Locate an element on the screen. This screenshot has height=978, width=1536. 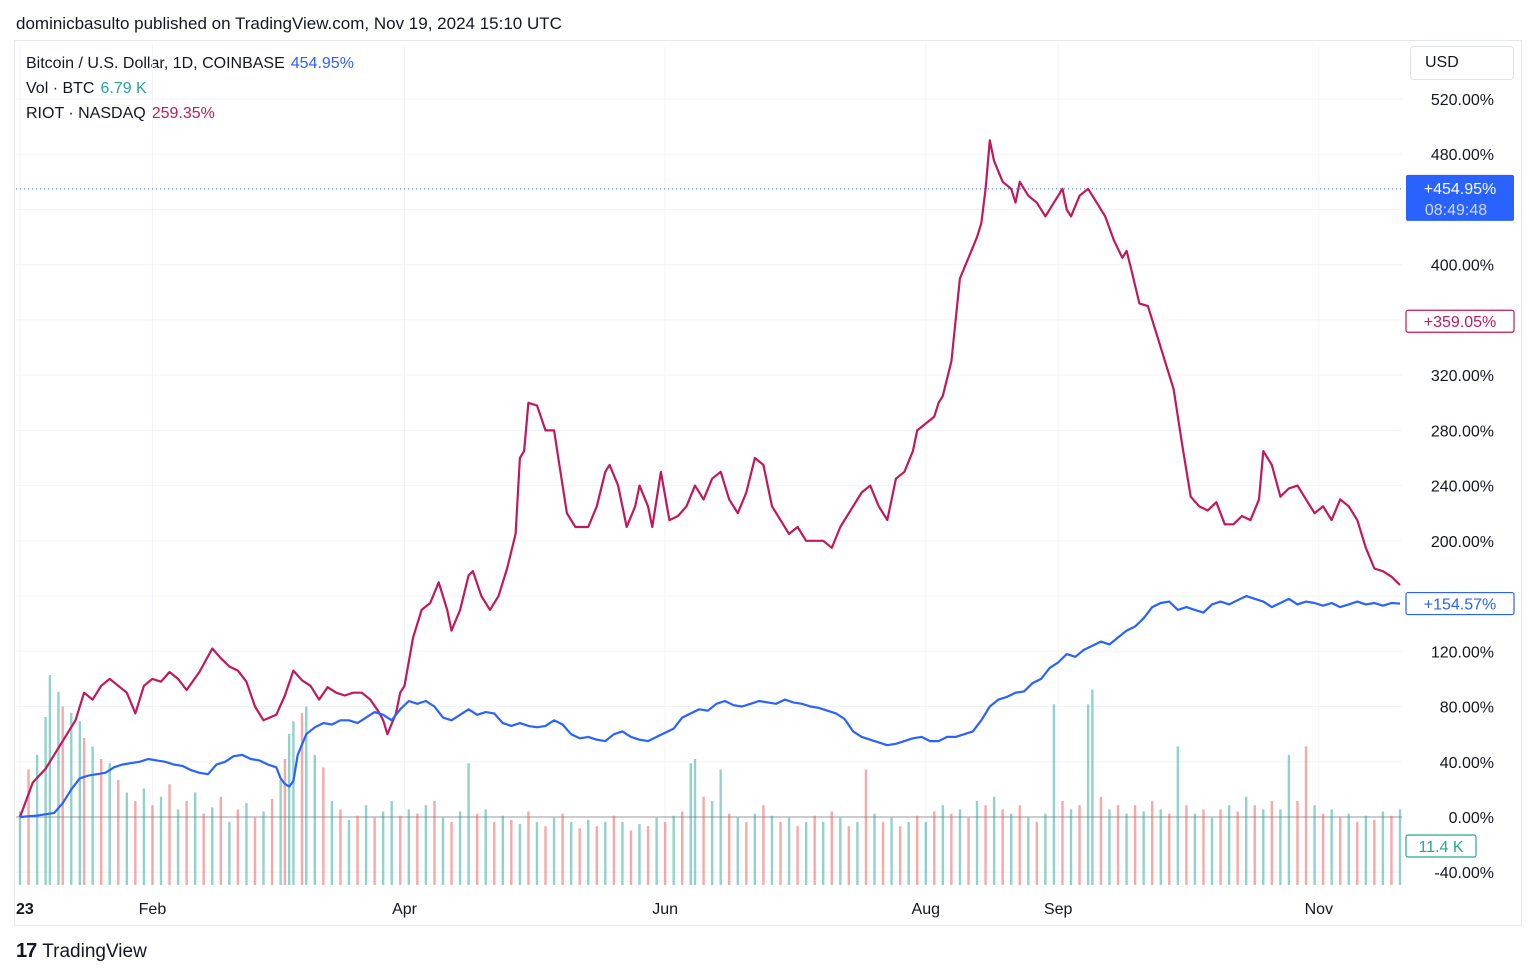
y-tick-label: 0.00% is located at coordinates (1471, 818).